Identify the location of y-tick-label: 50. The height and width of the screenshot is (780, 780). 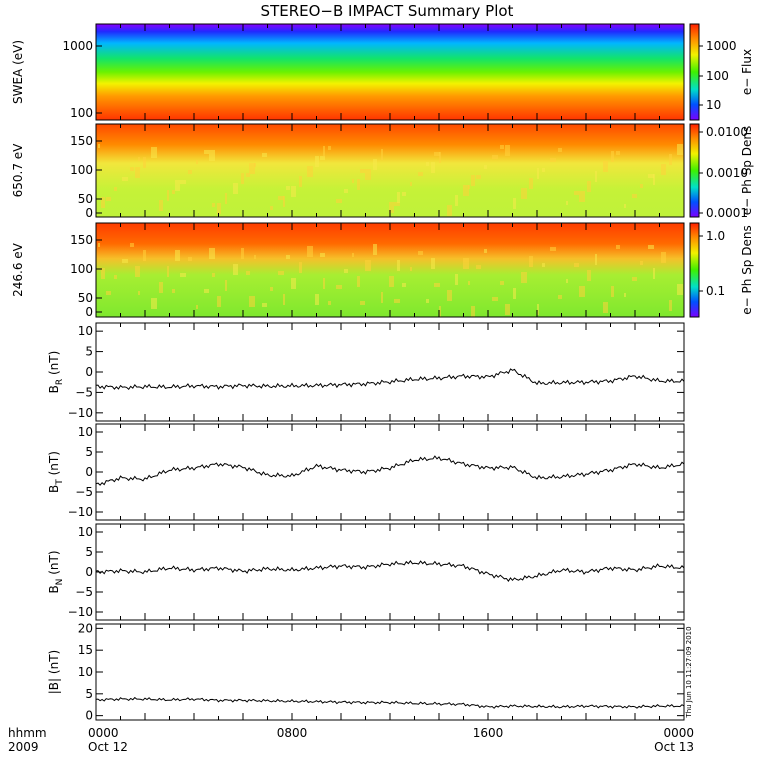
(85, 298).